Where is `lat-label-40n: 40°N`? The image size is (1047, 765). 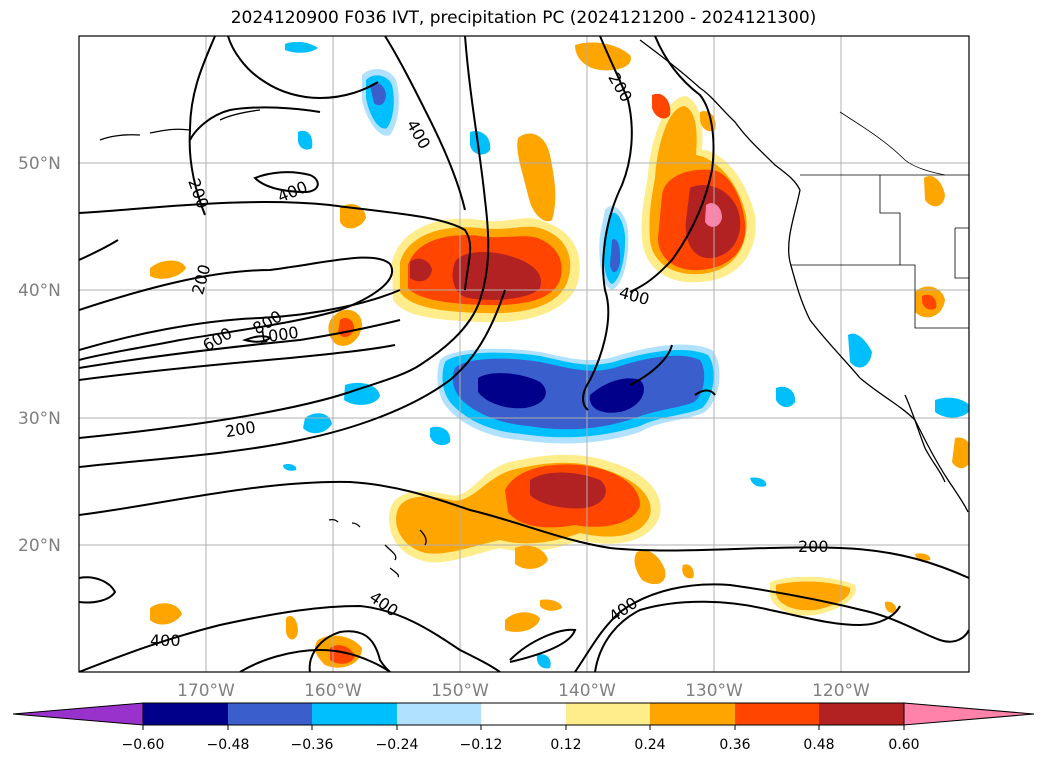 lat-label-40n: 40°N is located at coordinates (39, 291).